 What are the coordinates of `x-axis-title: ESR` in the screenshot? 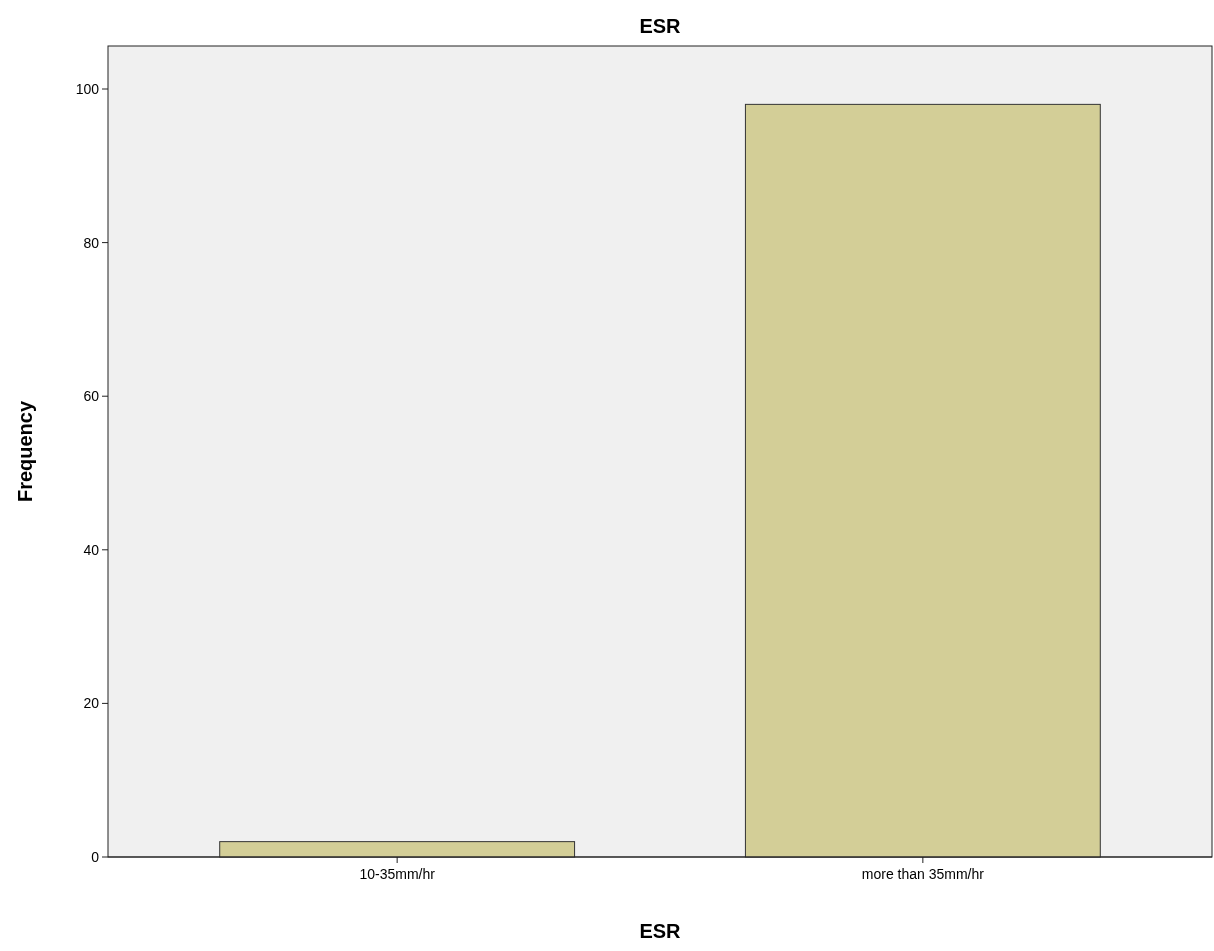 It's located at (660, 931).